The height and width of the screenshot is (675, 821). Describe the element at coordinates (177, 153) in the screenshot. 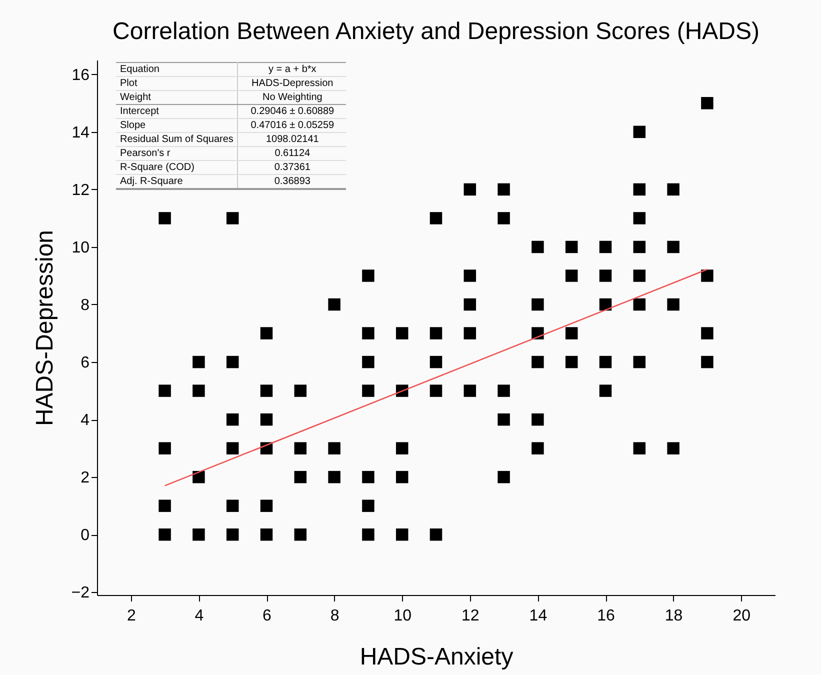

I see `annotation: Pearson's r` at that location.